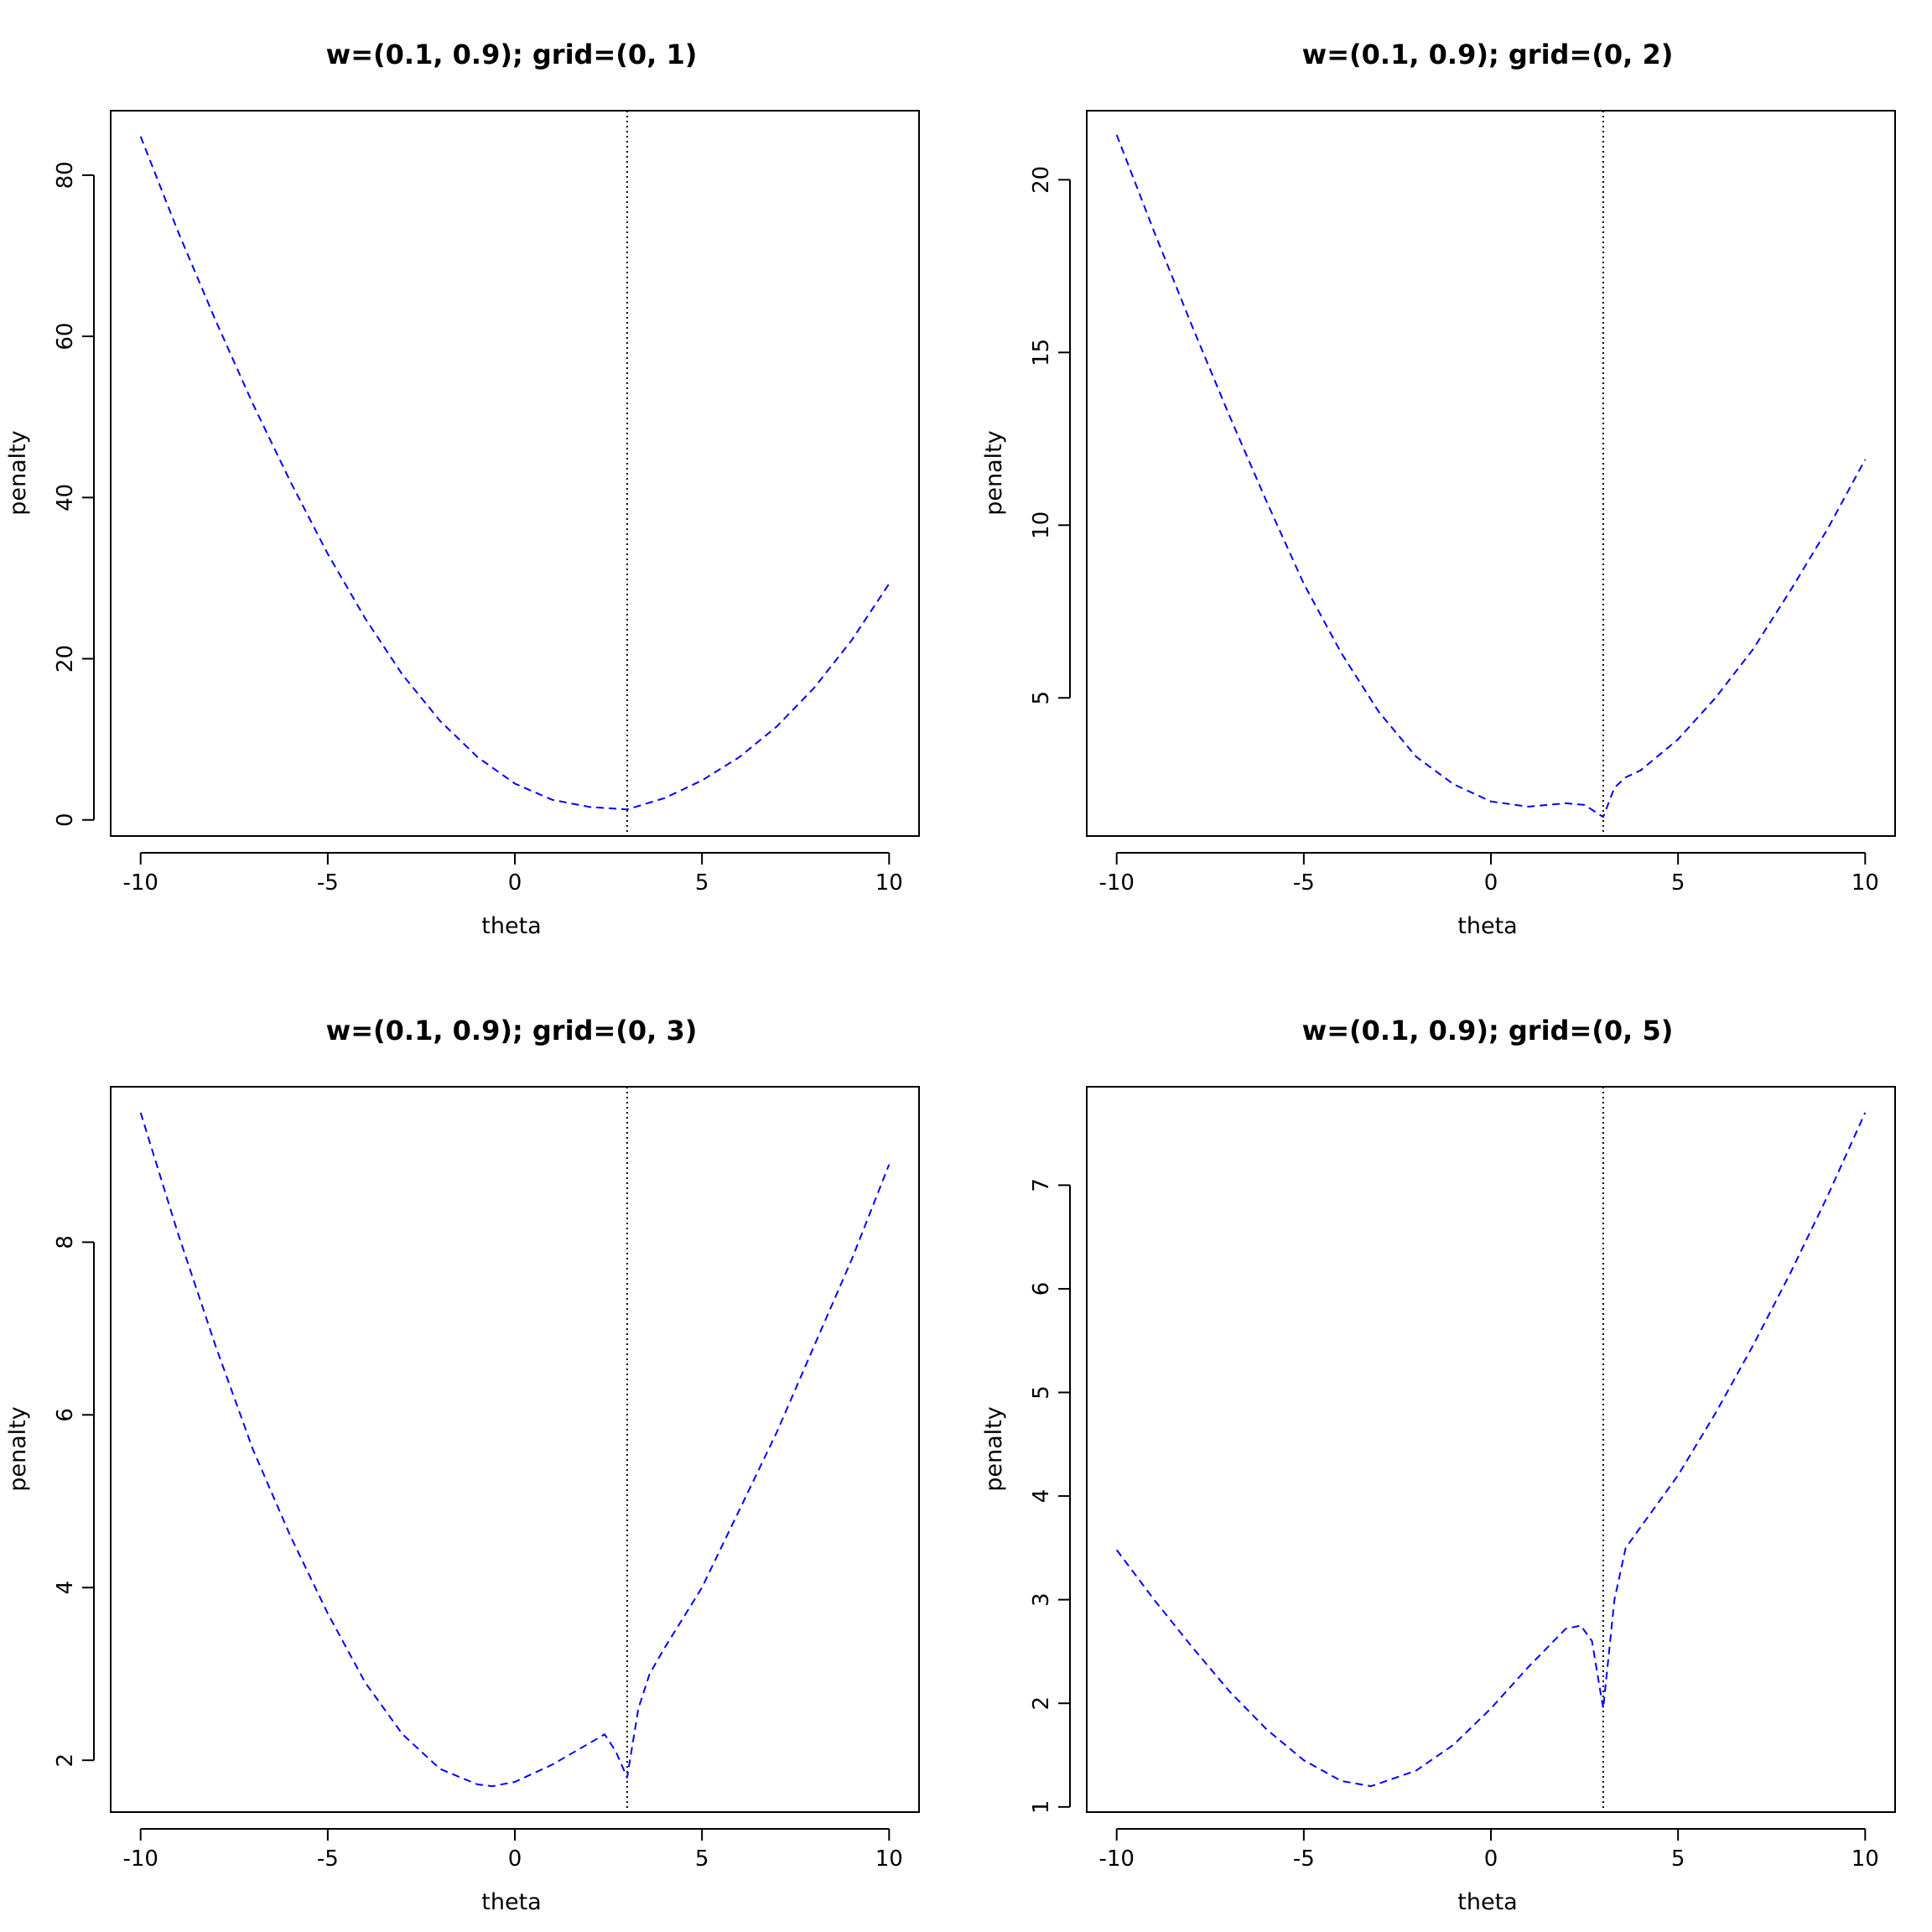 This screenshot has width=1932, height=1932. Describe the element at coordinates (1487, 926) in the screenshot. I see `panel-2-xlabel: theta` at that location.